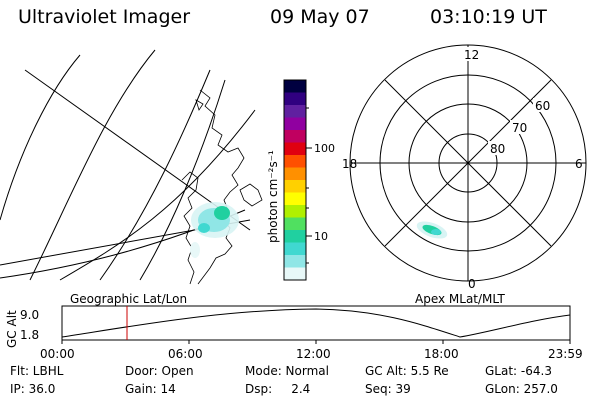 The height and width of the screenshot is (400, 600). What do you see at coordinates (185, 354) in the screenshot?
I see `timeline-xtick-0600: 06:00` at bounding box center [185, 354].